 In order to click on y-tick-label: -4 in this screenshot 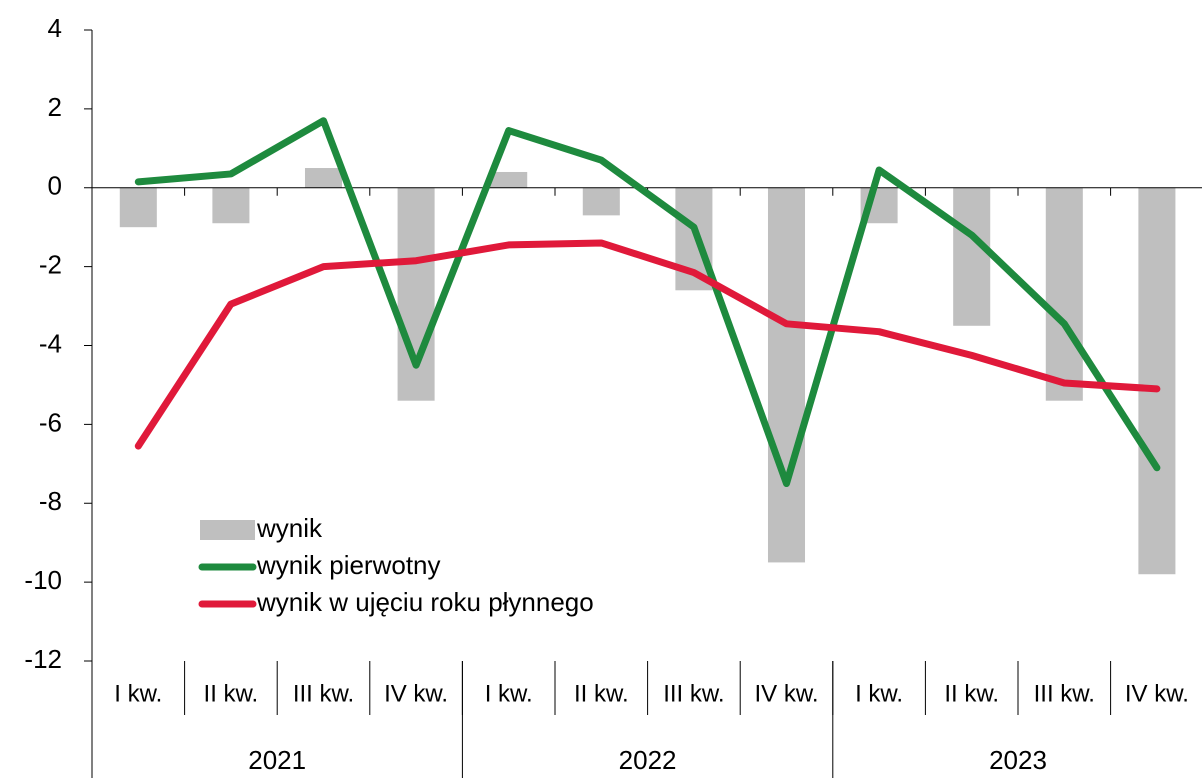, I will do `click(50, 343)`.